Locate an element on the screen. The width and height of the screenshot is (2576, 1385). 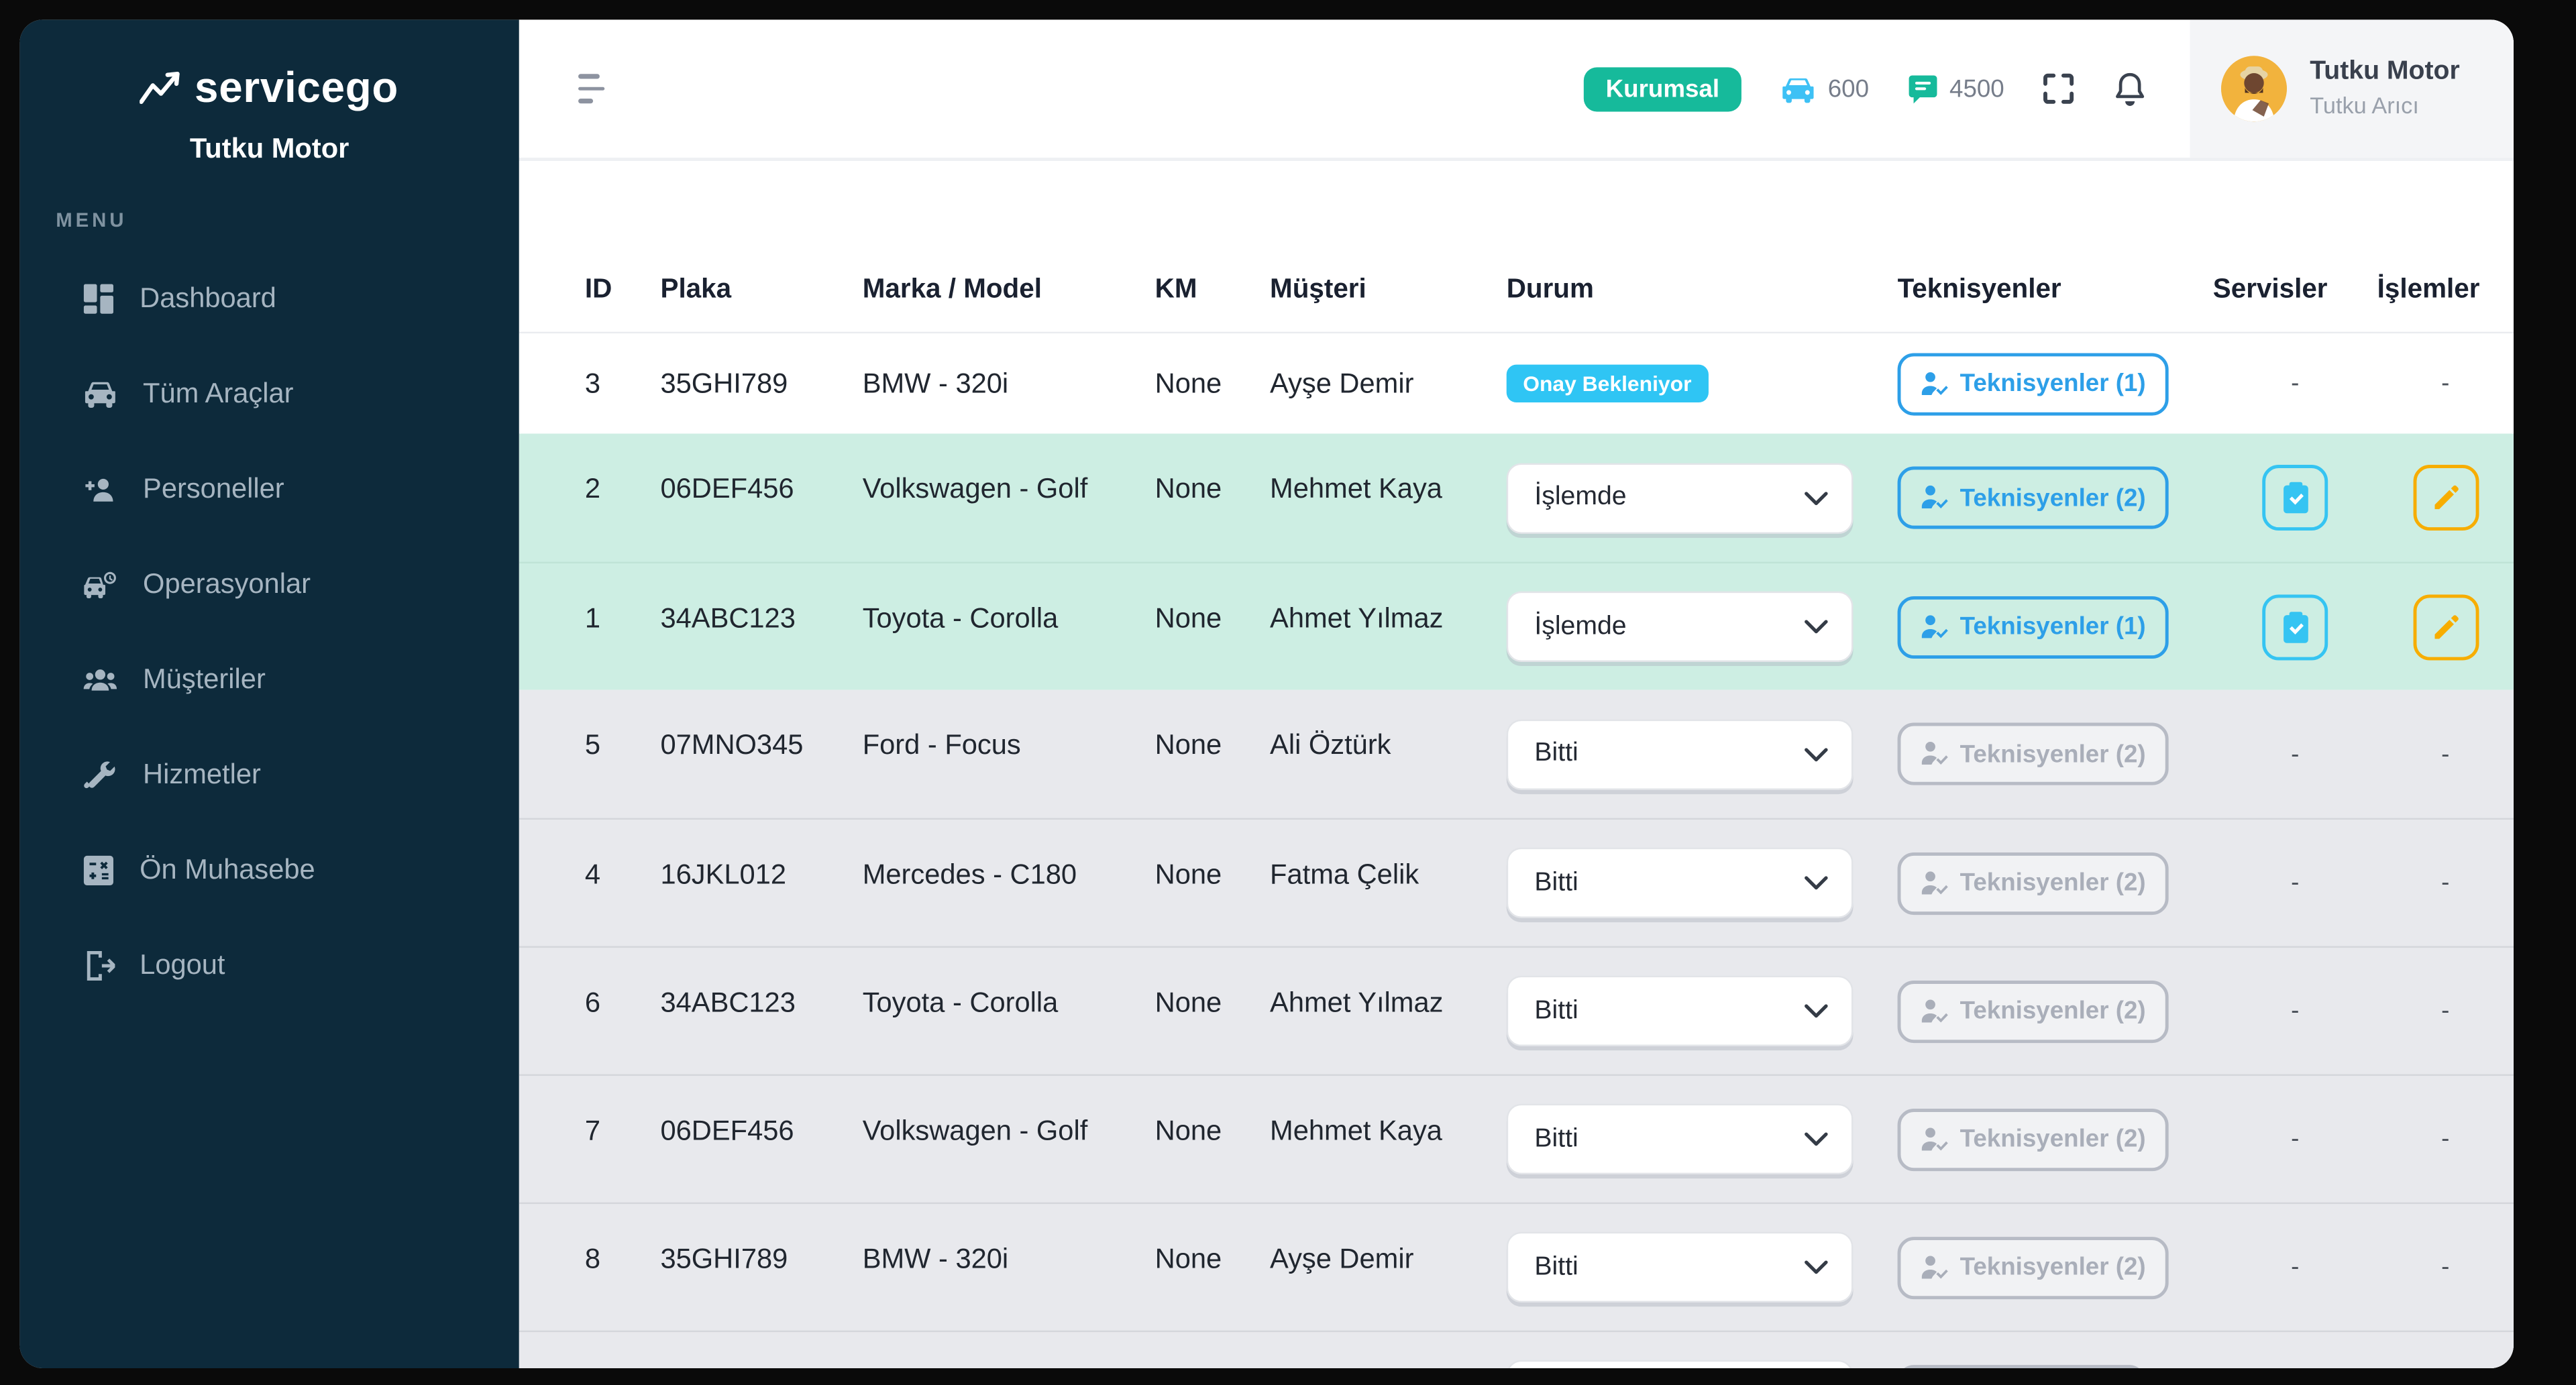
status-select-value: İşlemde is located at coordinates (1580, 626).